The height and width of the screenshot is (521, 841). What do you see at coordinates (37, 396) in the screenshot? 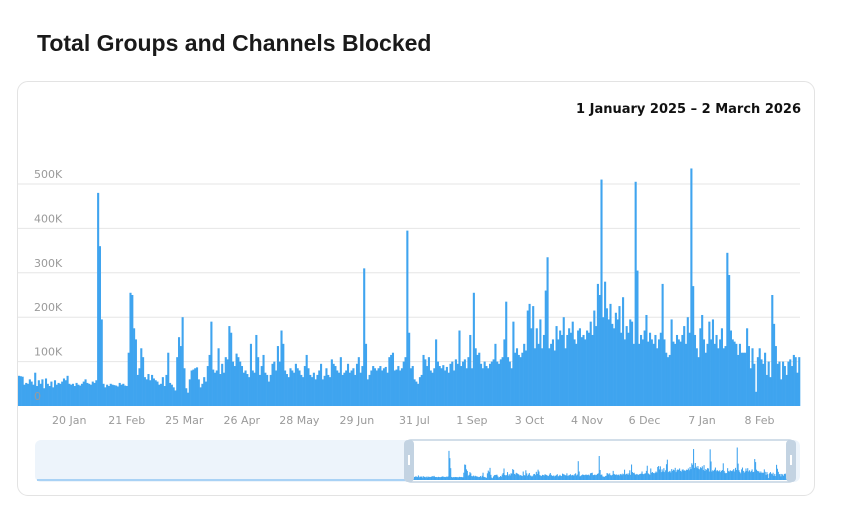
I see `y-tick-label: 0` at bounding box center [37, 396].